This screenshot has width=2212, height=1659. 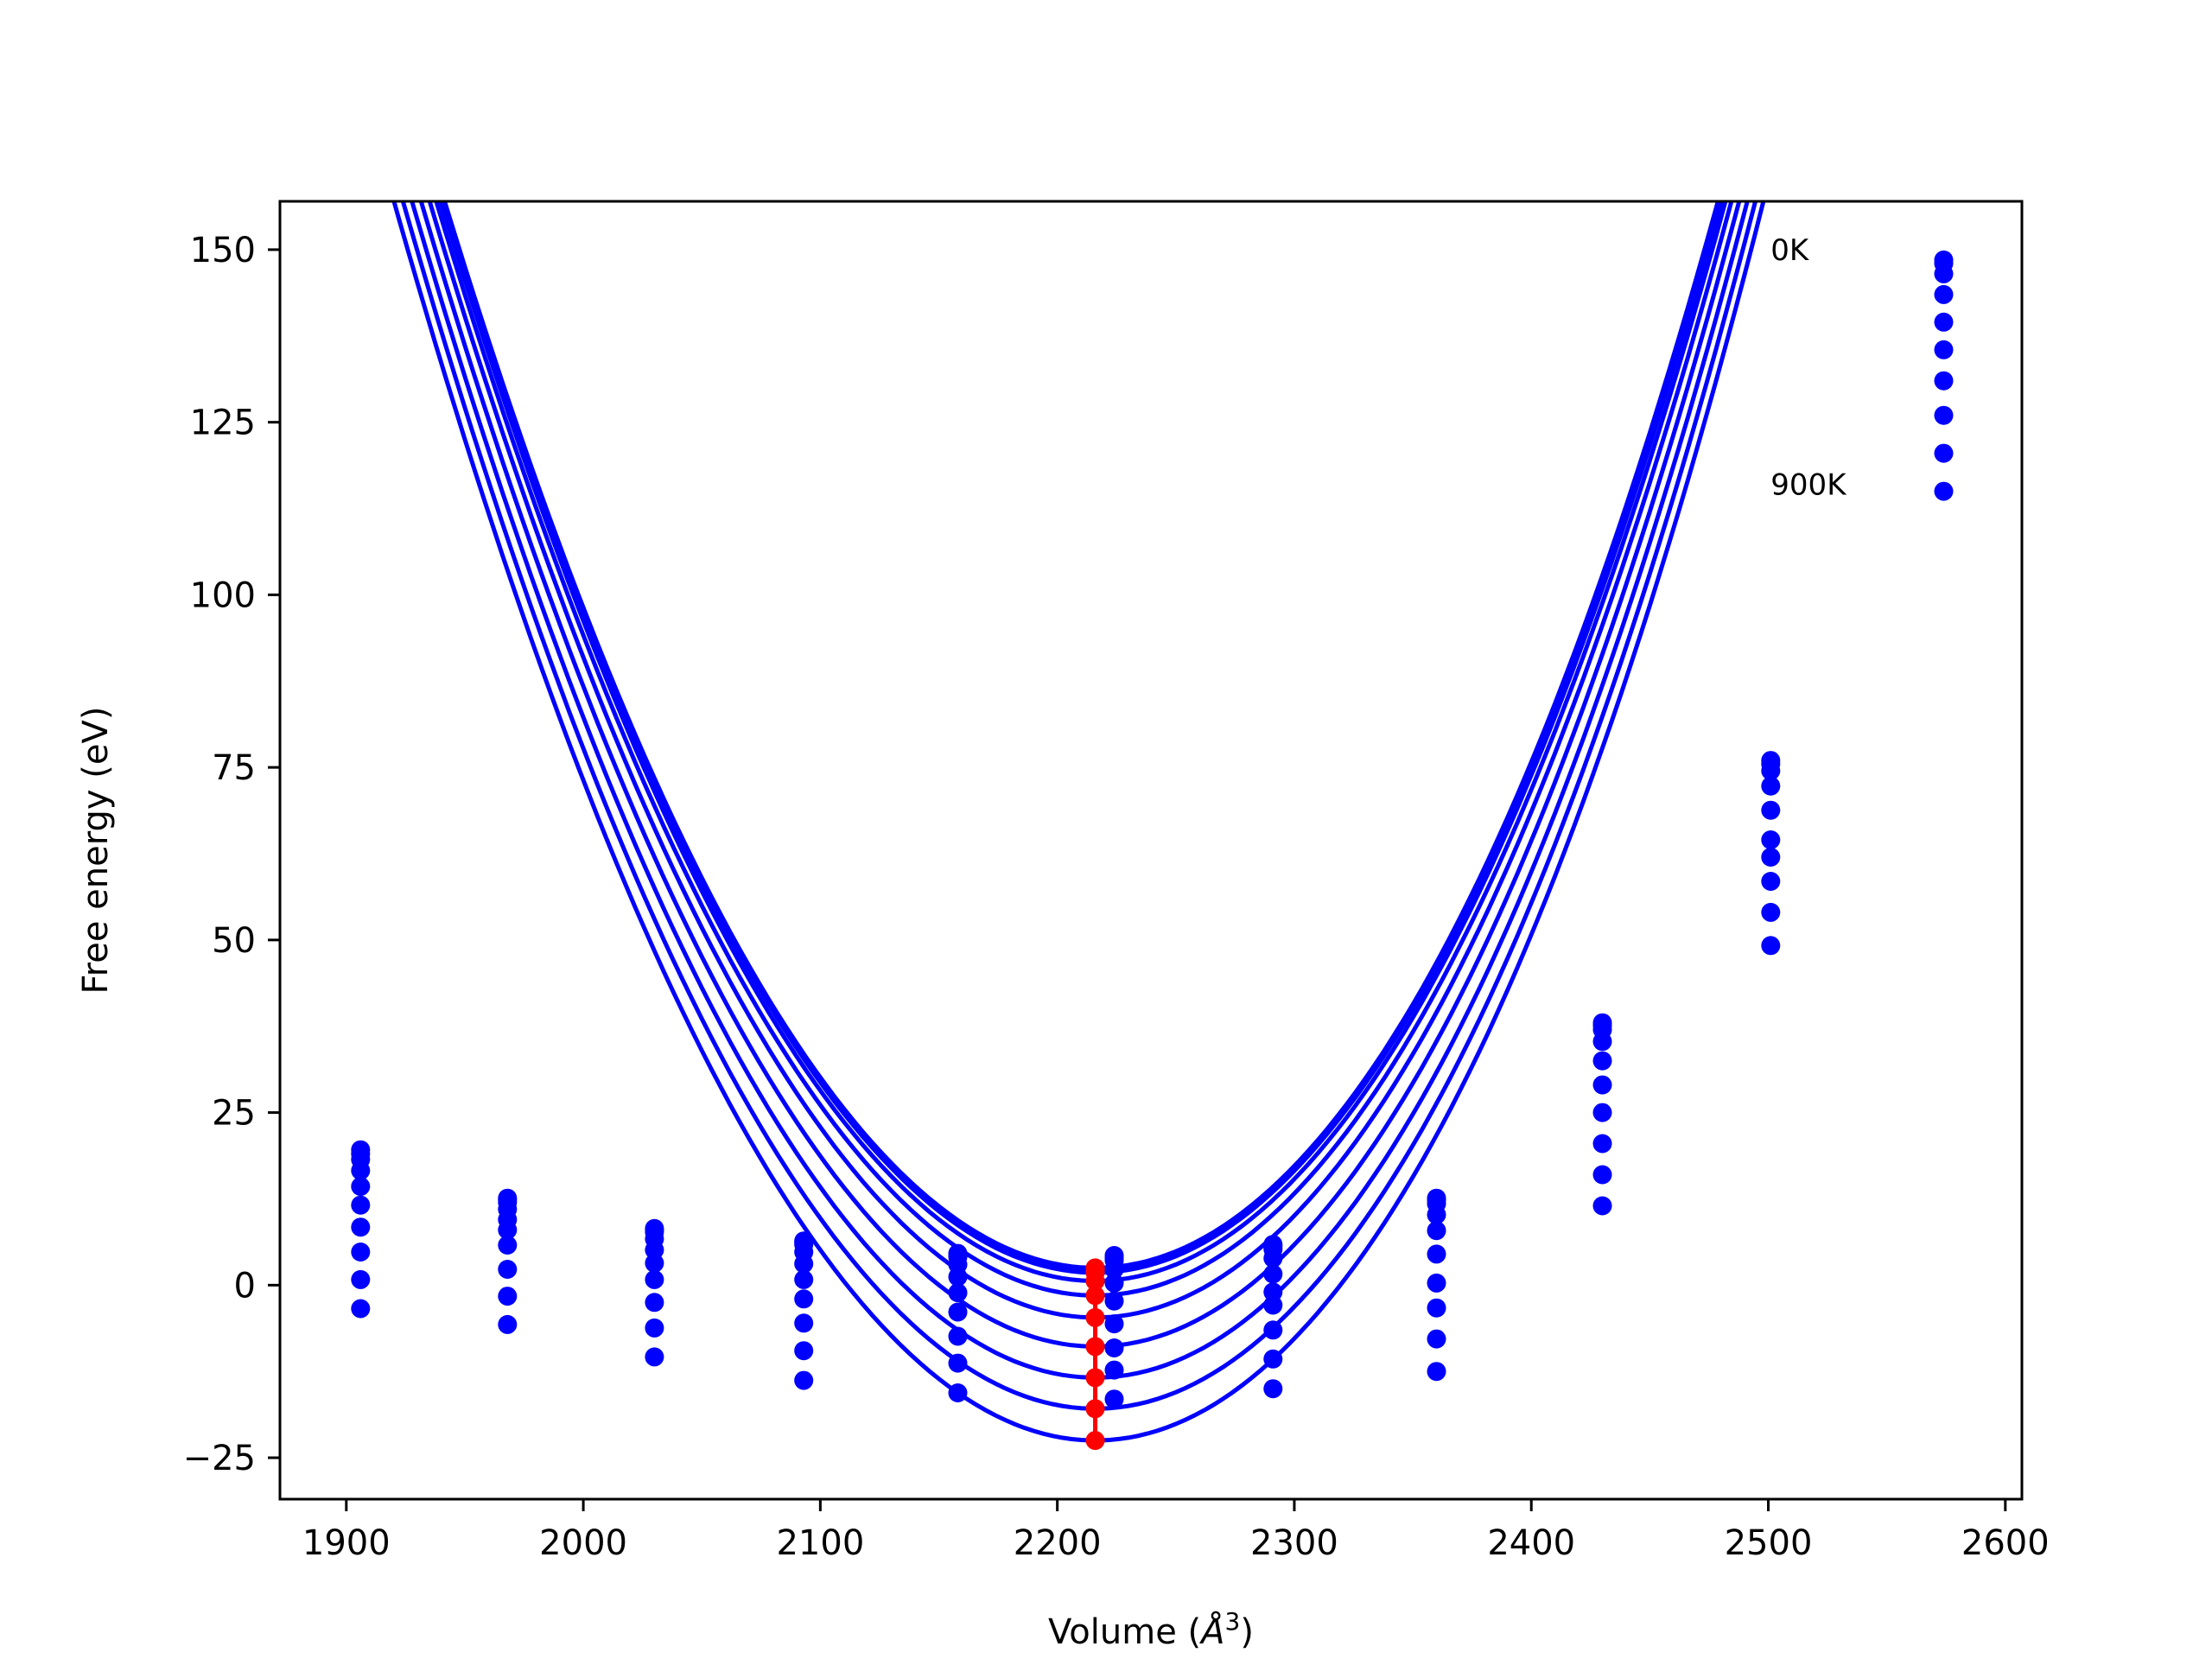 I want to click on x-axis-label: Volume (Å3), so click(x=1151, y=1629).